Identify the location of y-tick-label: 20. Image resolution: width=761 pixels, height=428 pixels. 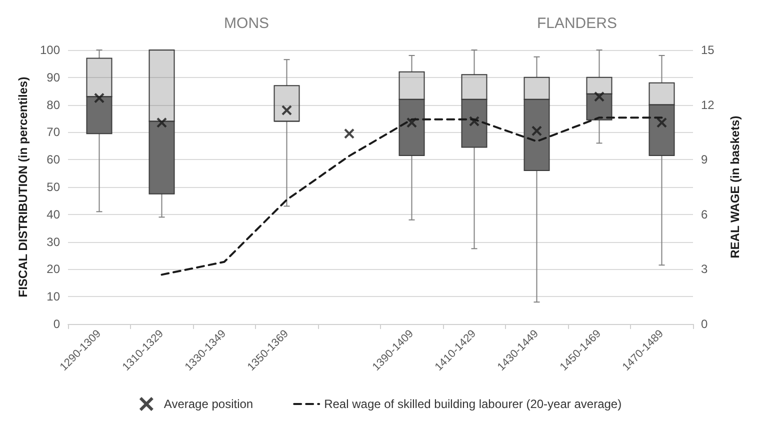
(53, 269).